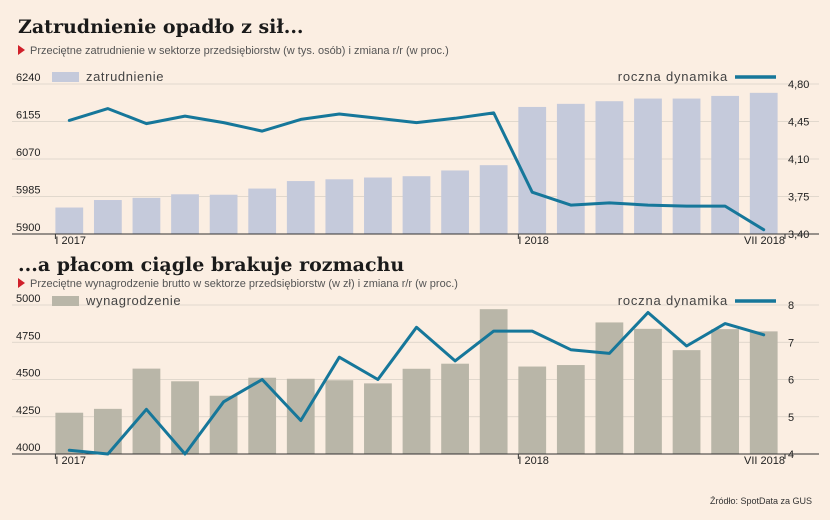 This screenshot has height=520, width=830. Describe the element at coordinates (798, 235) in the screenshot. I see `y-right-tick-label: 3,40` at that location.